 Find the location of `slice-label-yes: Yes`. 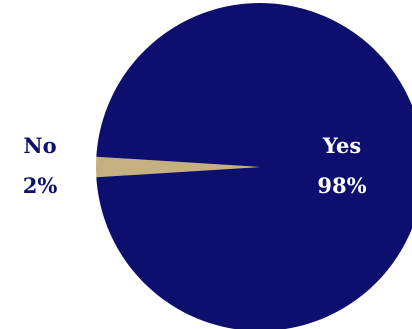

slice-label-yes: Yes is located at coordinates (341, 145).